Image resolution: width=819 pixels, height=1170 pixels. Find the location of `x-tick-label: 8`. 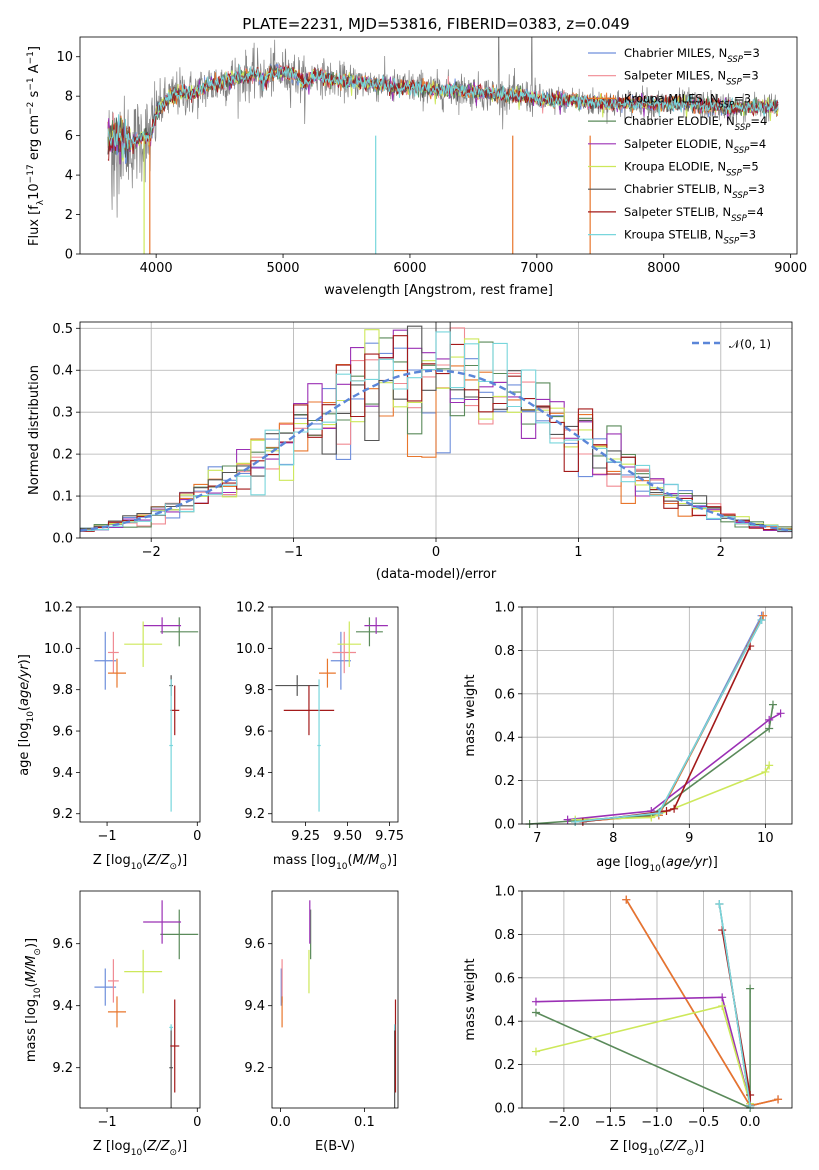

x-tick-label: 8 is located at coordinates (613, 838).